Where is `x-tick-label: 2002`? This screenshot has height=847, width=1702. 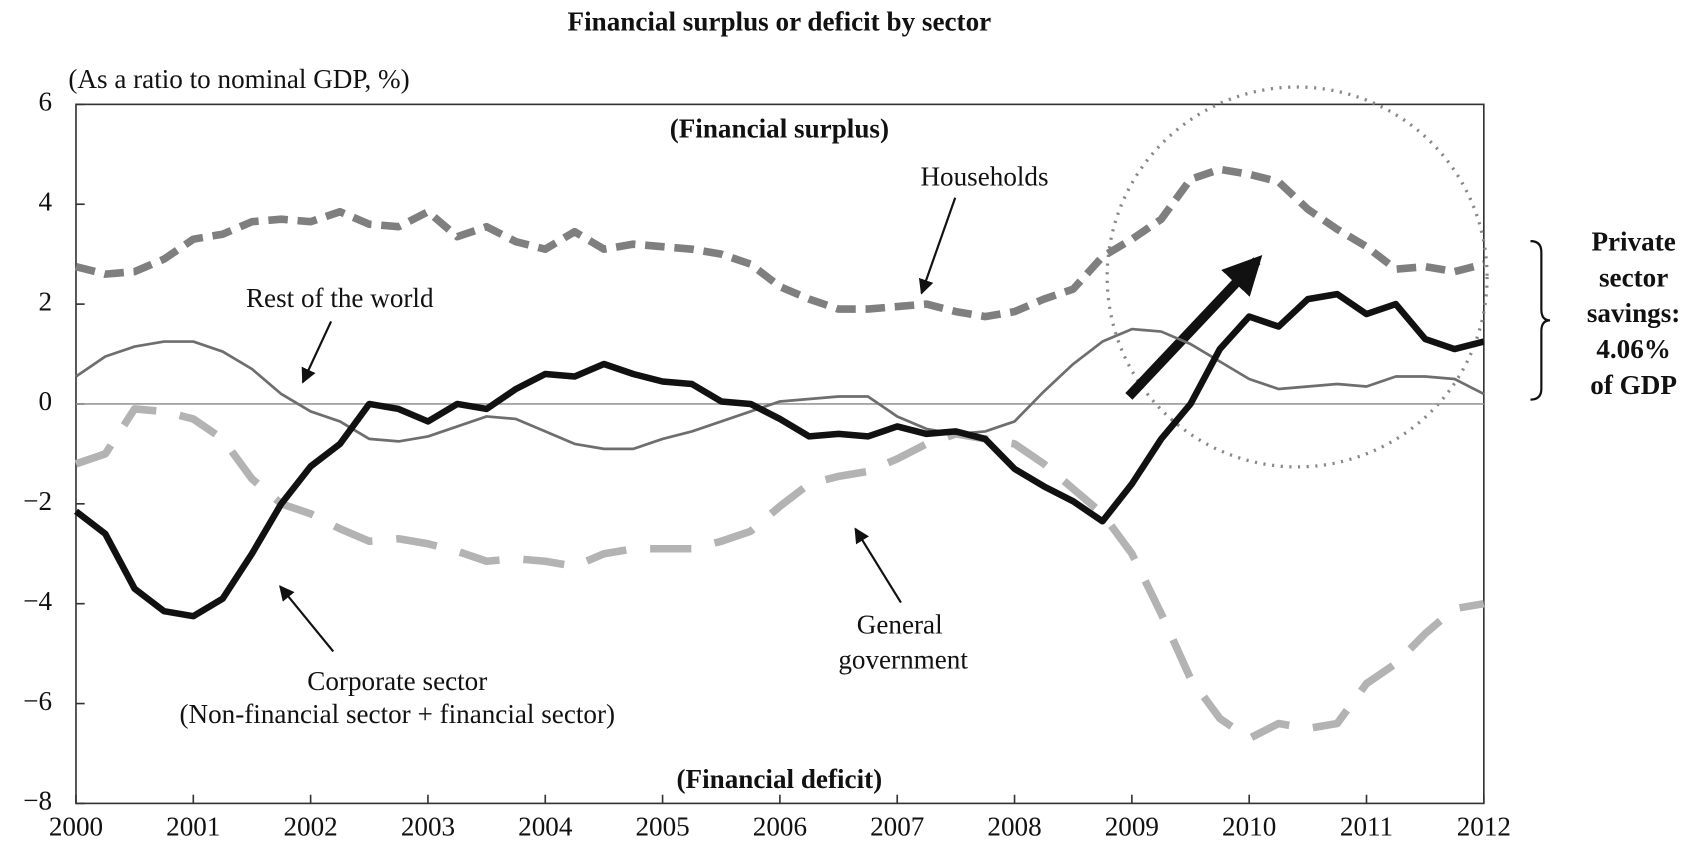 x-tick-label: 2002 is located at coordinates (310, 827).